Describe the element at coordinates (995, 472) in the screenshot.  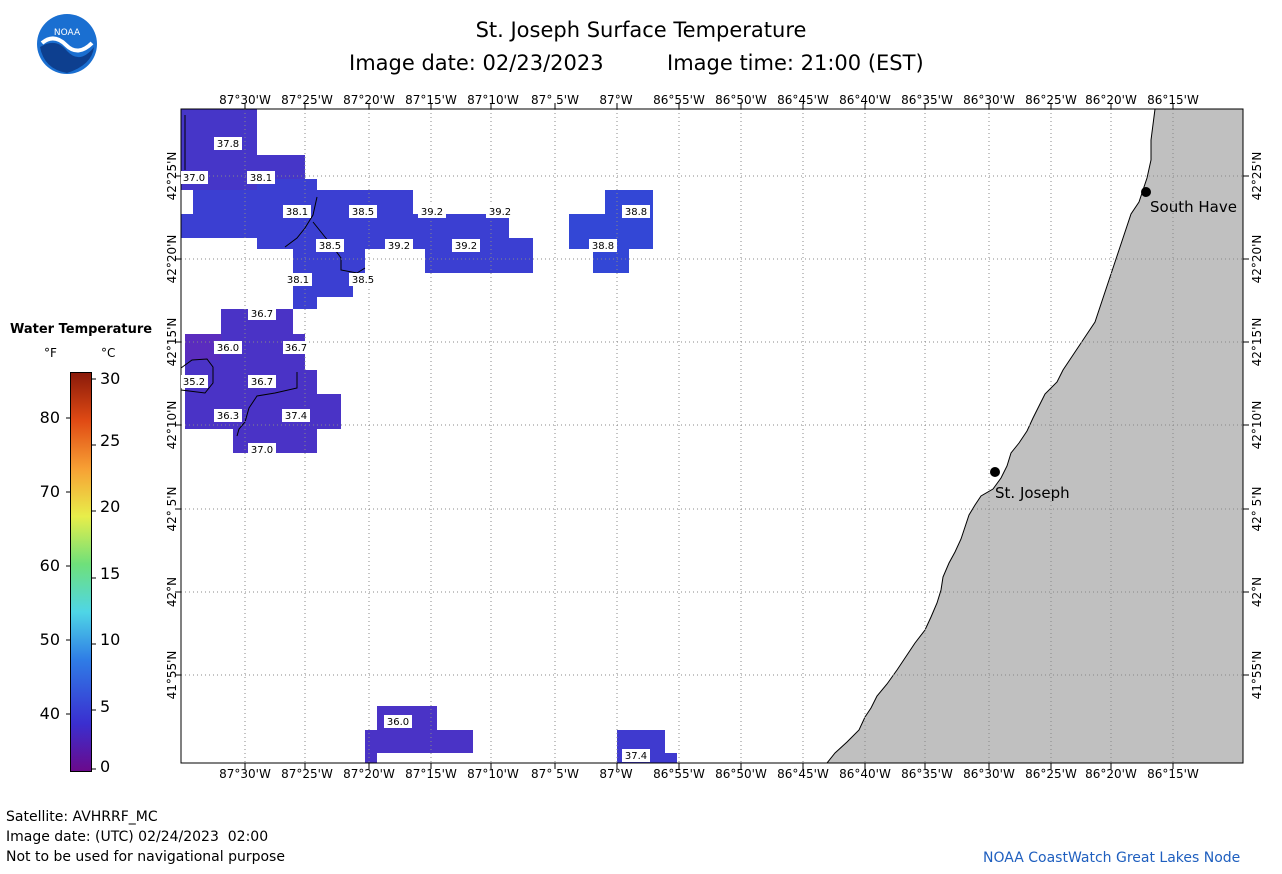
I see `city-dot-st-joseph` at that location.